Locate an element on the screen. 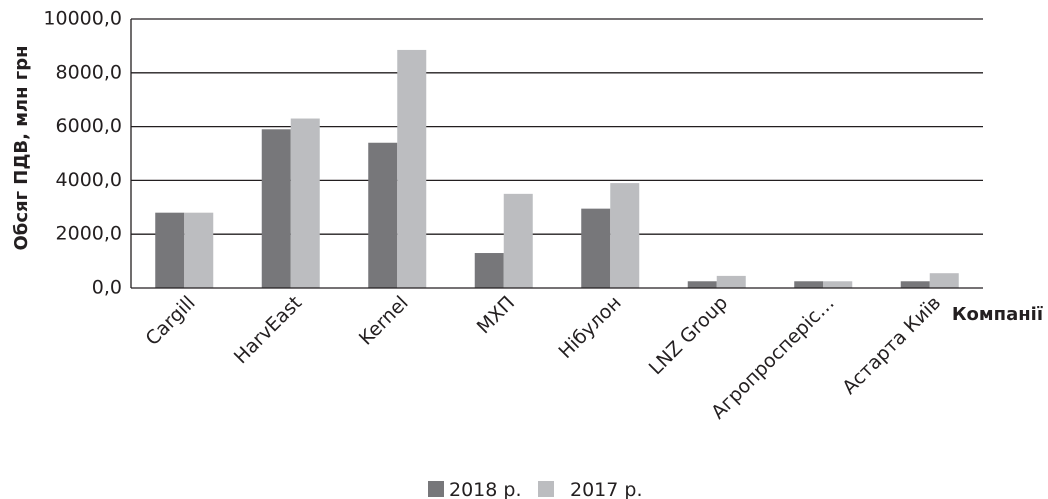 The height and width of the screenshot is (499, 1048). y-tick-label: 10000,0 is located at coordinates (82, 19).